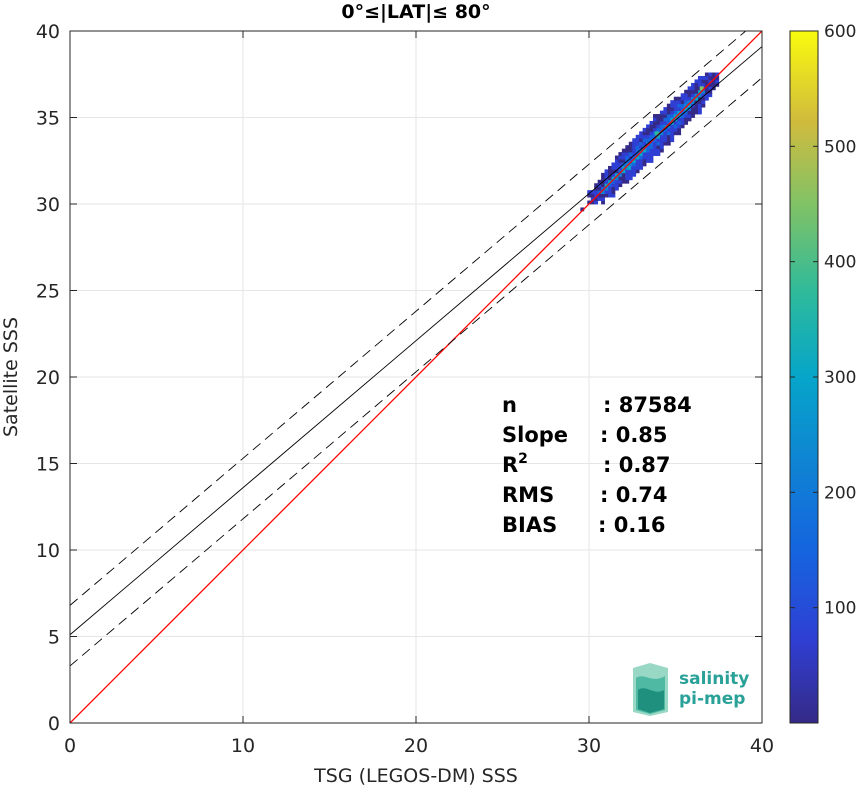  What do you see at coordinates (632, 525) in the screenshot?
I see `stats-value: : 0.16` at bounding box center [632, 525].